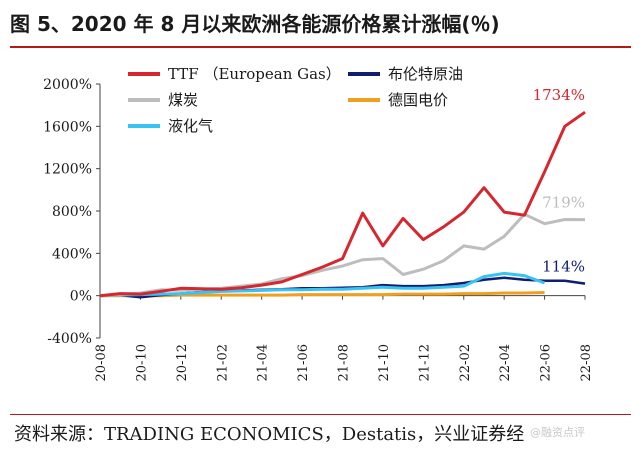 The image size is (641, 457). I want to click on annotation-coal: 719%, so click(563, 203).